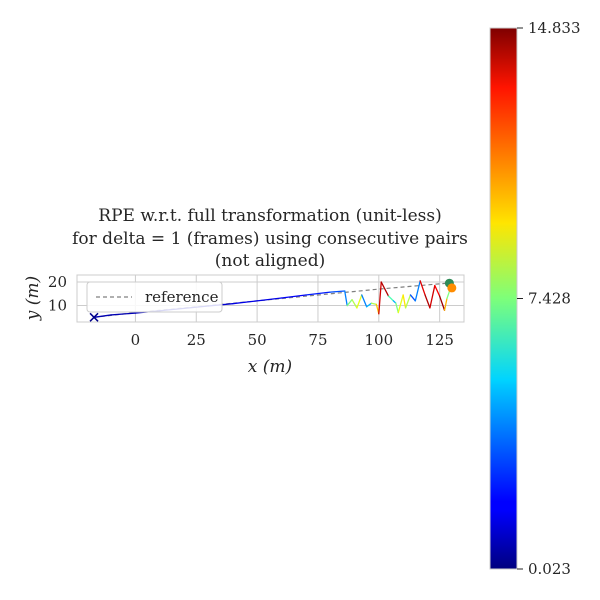  What do you see at coordinates (57, 306) in the screenshot?
I see `y-tick-label: 10` at bounding box center [57, 306].